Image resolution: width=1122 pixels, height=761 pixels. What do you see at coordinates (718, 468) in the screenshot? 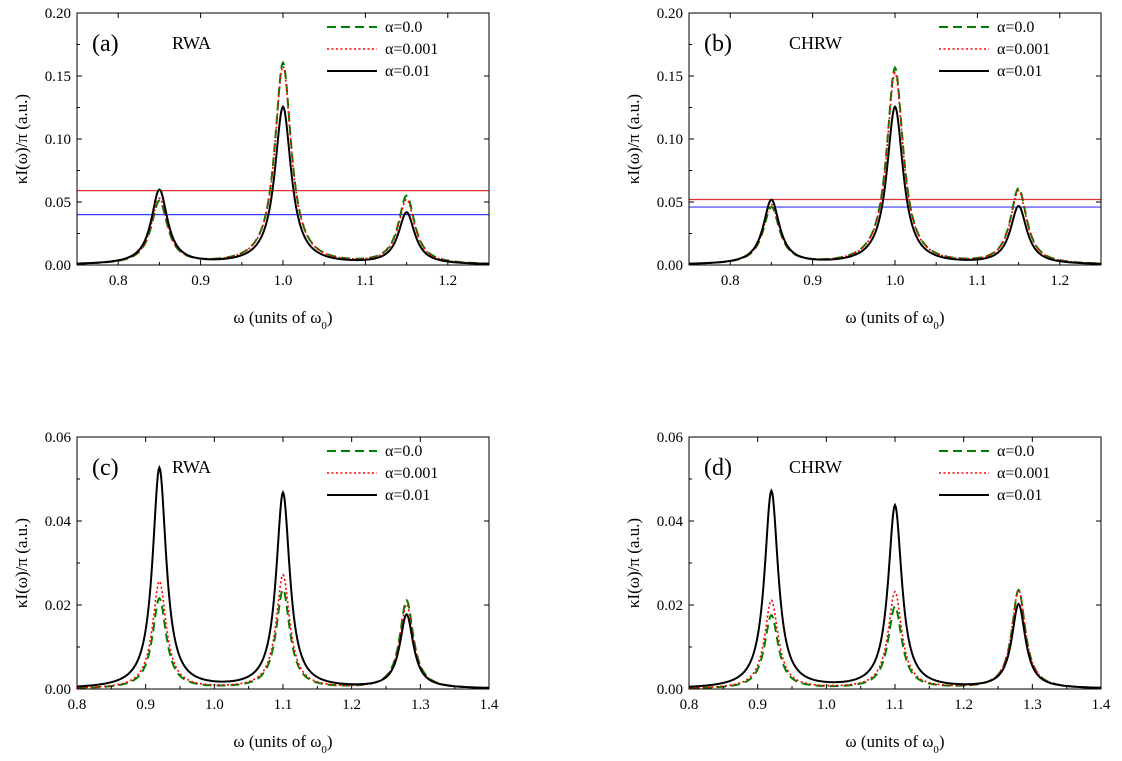
I see `panel-label: (d)` at bounding box center [718, 468].